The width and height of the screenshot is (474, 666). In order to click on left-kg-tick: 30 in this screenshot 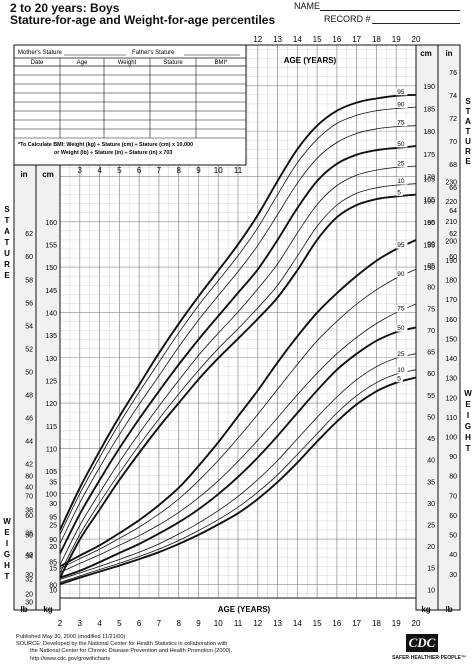, I will do `click(53, 504)`.